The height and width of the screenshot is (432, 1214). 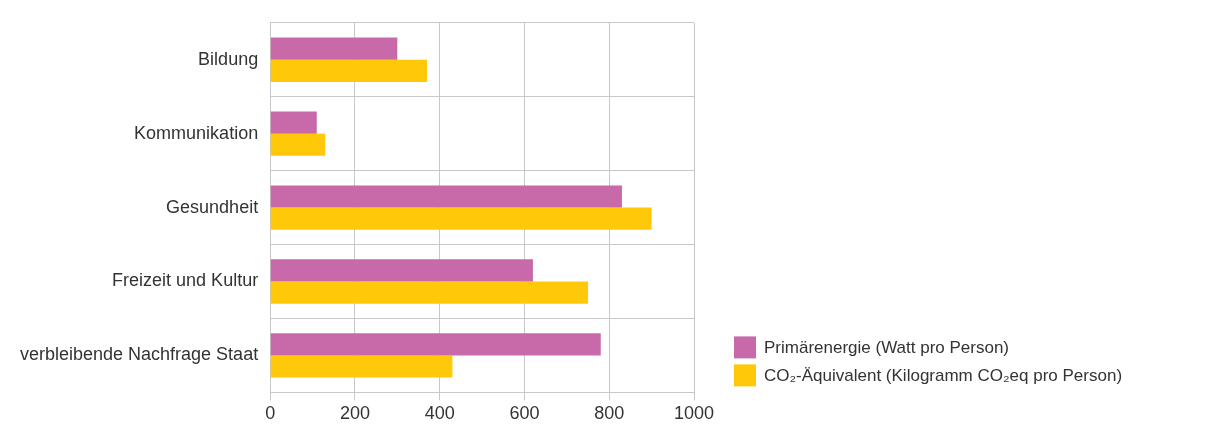 I want to click on x-tick-label: 400, so click(x=439, y=413).